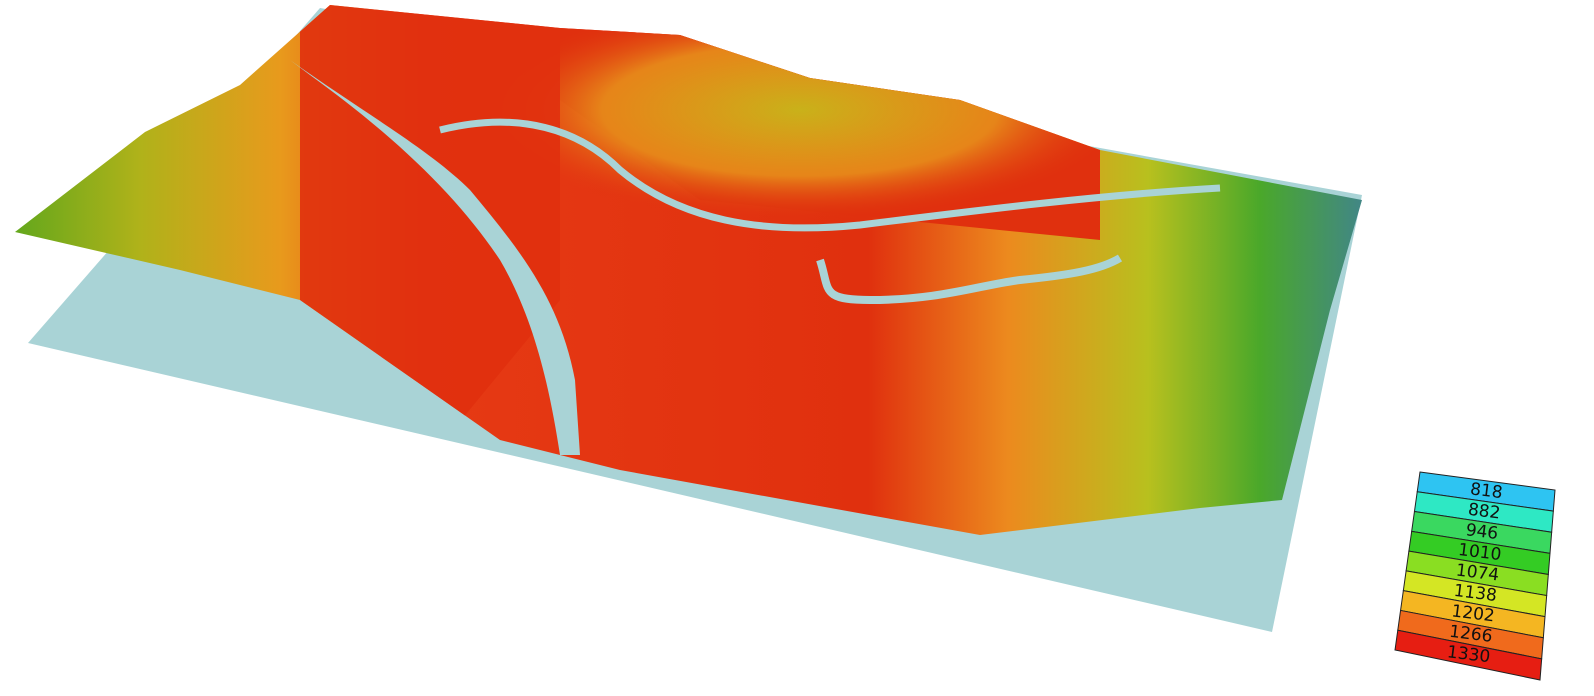  What do you see at coordinates (1484, 512) in the screenshot?
I see `legend-label: 882` at bounding box center [1484, 512].